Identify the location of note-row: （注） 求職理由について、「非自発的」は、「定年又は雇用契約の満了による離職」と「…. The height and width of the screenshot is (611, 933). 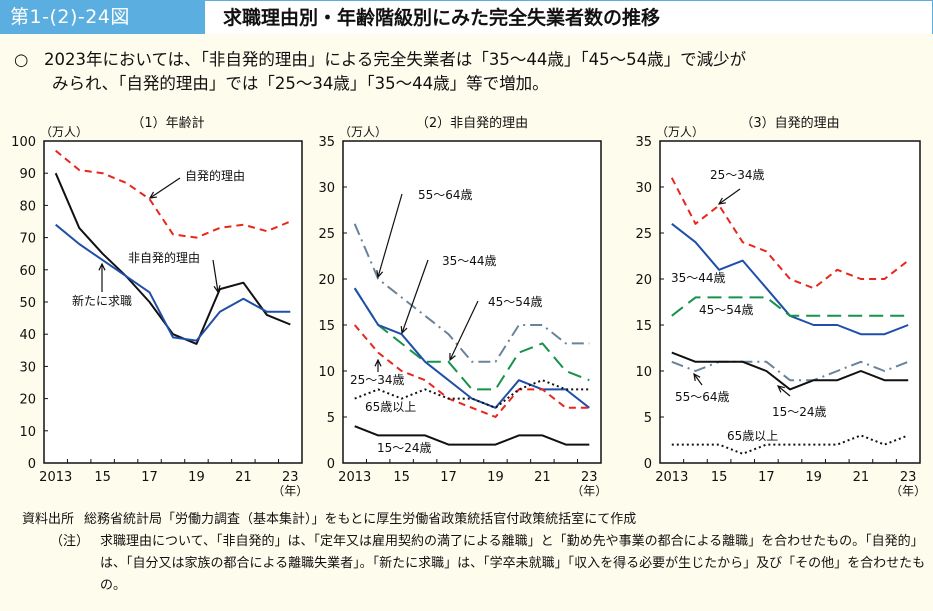
(474, 564).